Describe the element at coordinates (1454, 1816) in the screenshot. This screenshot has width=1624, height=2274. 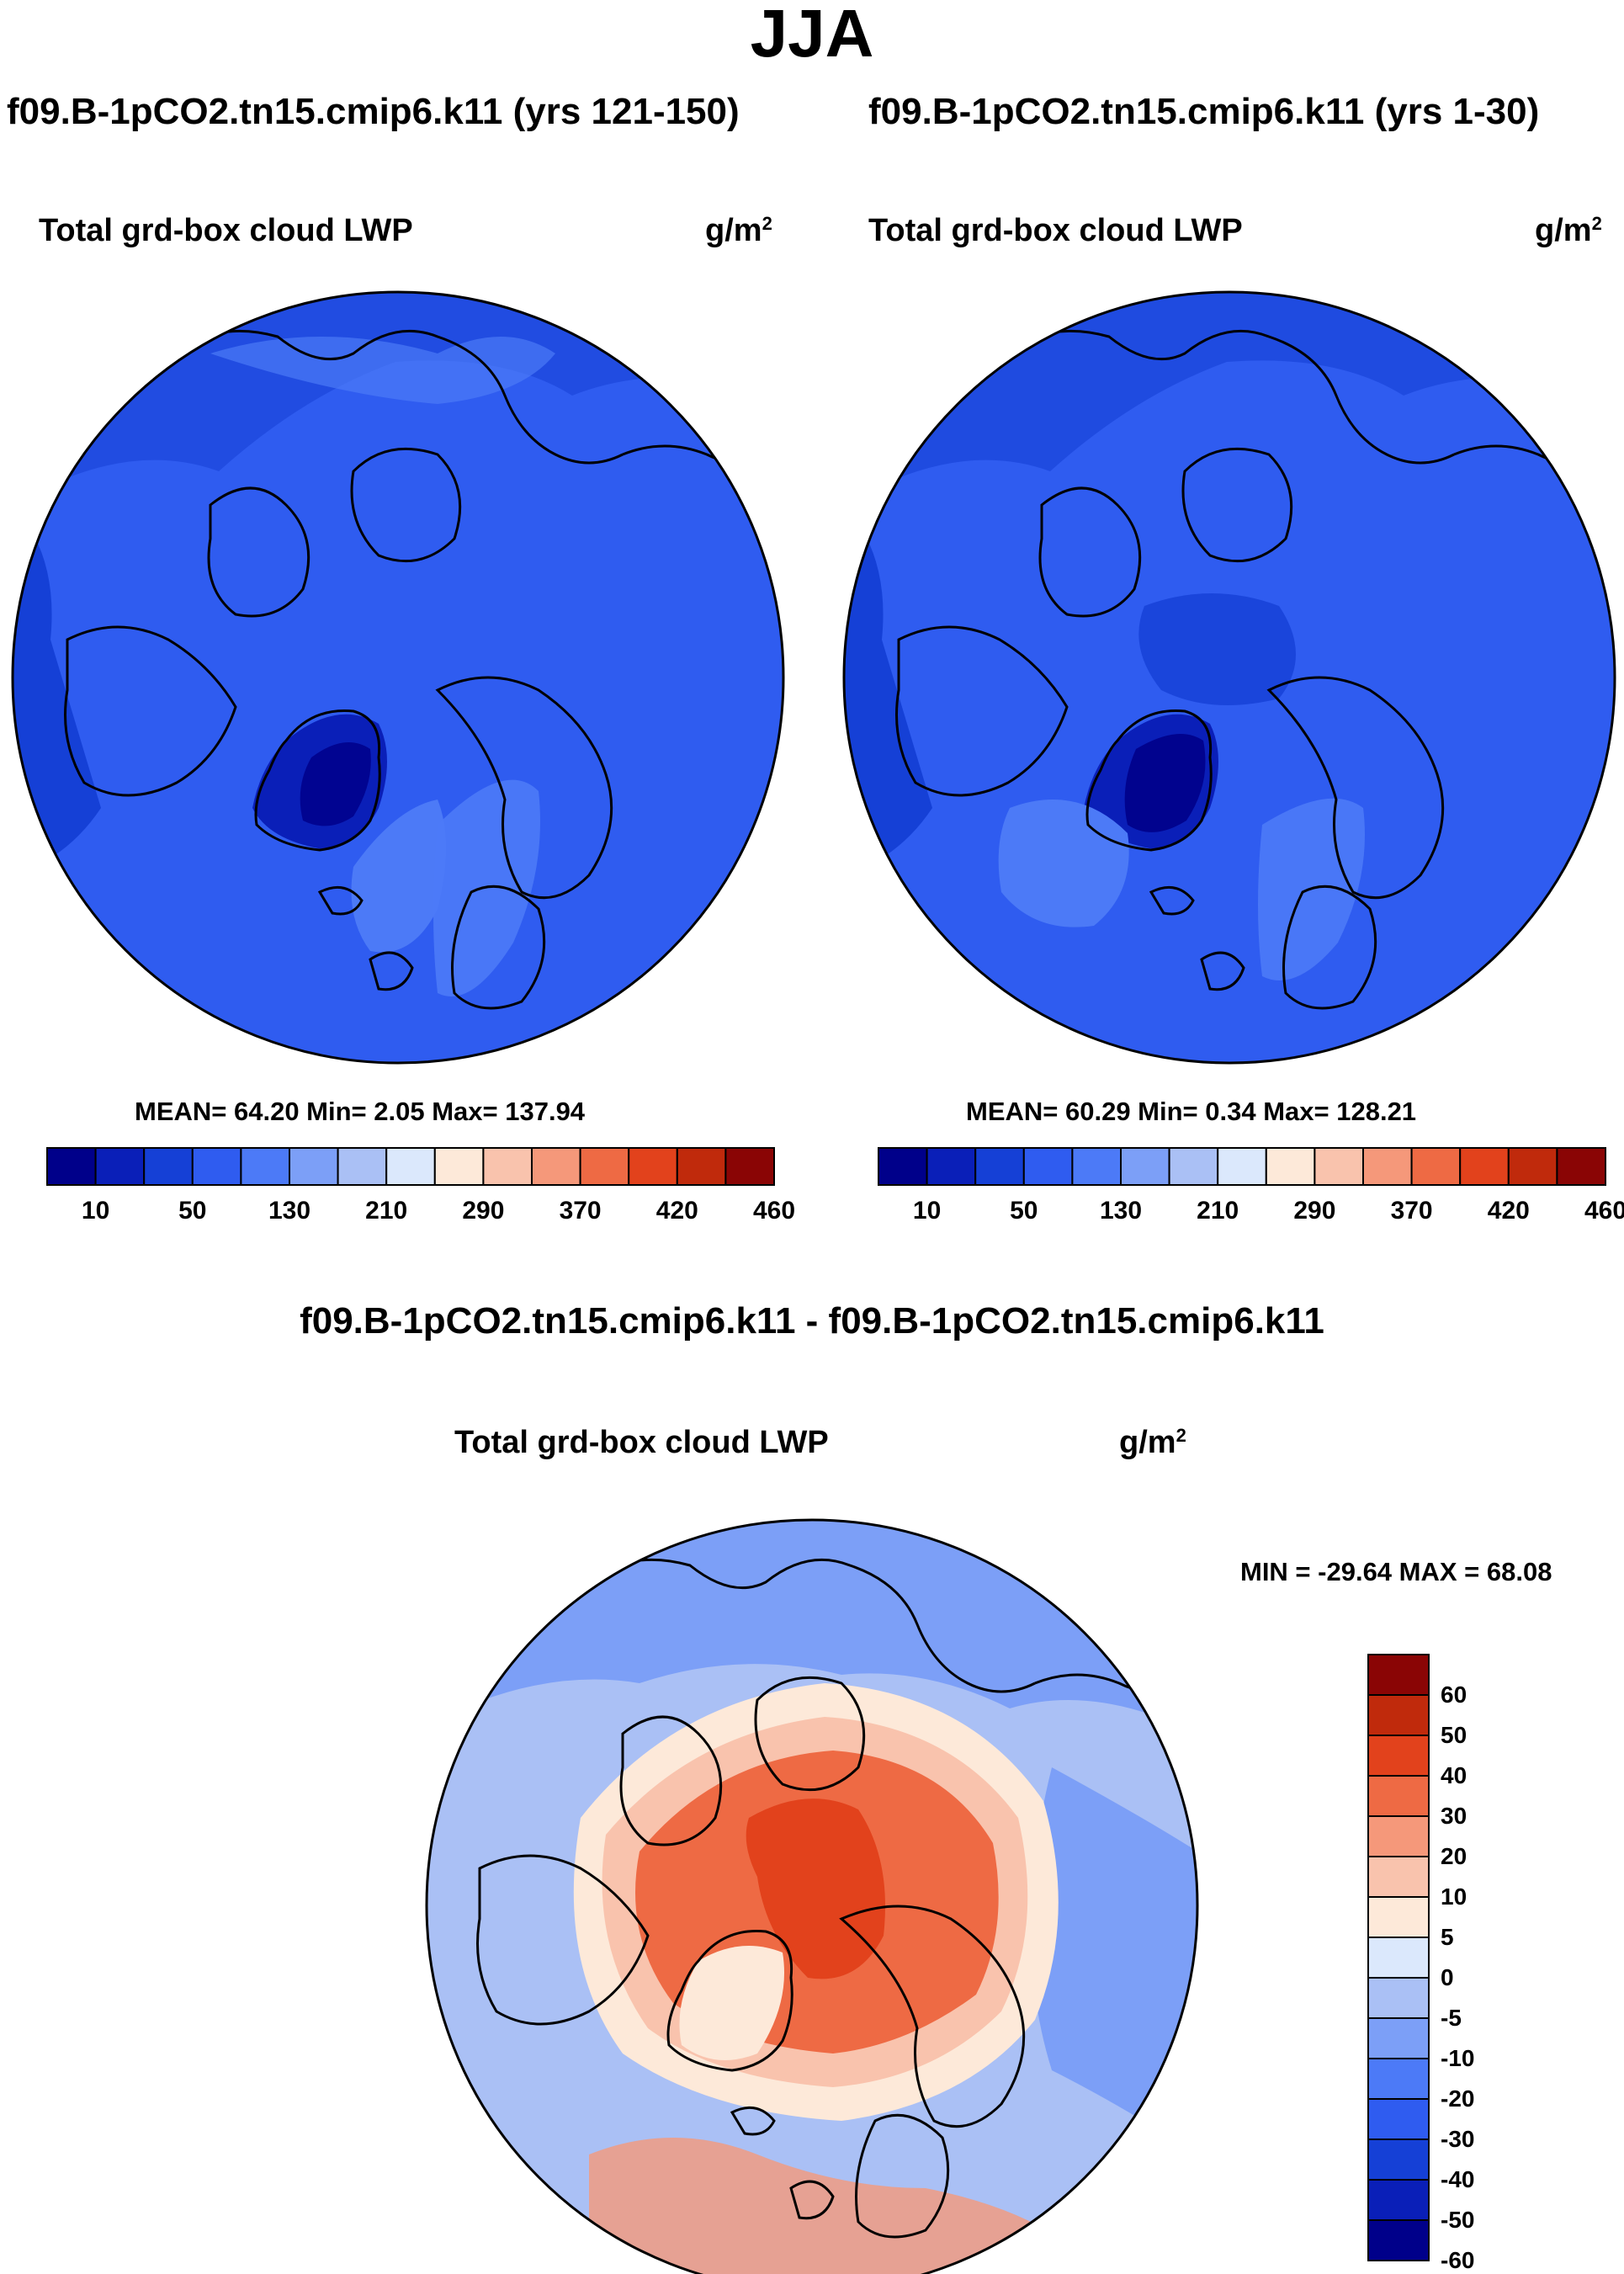
I see `diff-colorbar-tick-label: 30` at that location.